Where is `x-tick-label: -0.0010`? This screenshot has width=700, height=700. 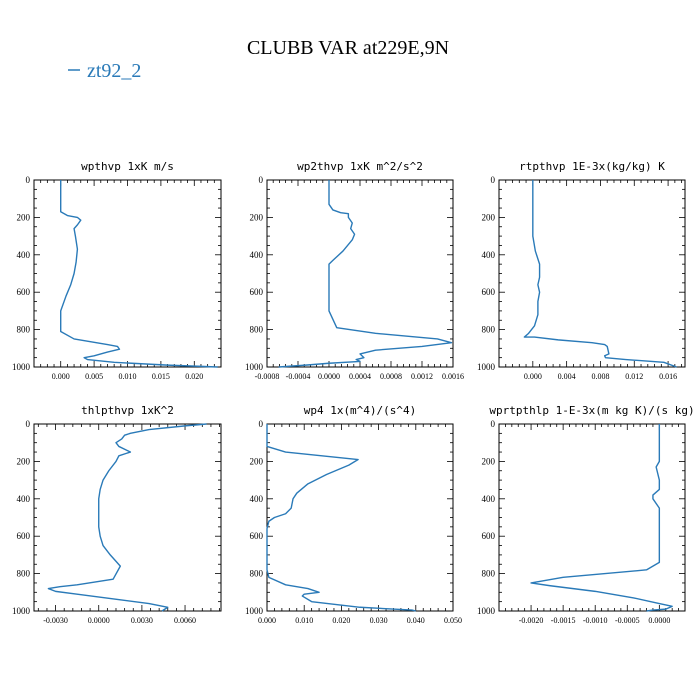
x-tick-label: -0.0010 is located at coordinates (595, 620).